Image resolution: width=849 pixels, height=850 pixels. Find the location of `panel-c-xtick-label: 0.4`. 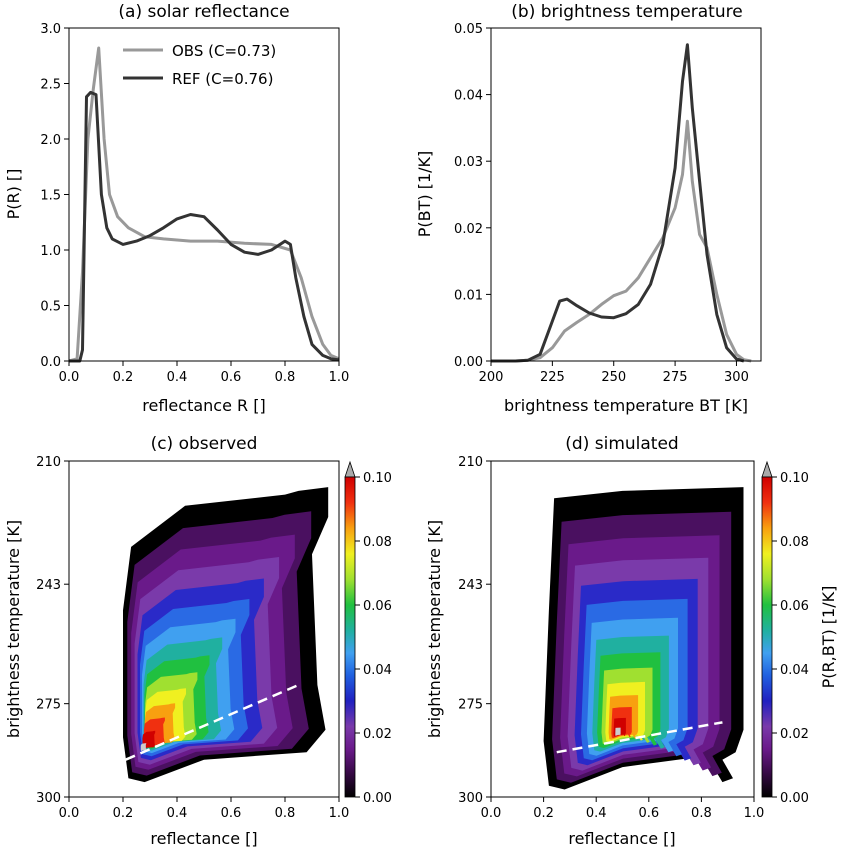

panel-c-xtick-label: 0.4 is located at coordinates (177, 813).